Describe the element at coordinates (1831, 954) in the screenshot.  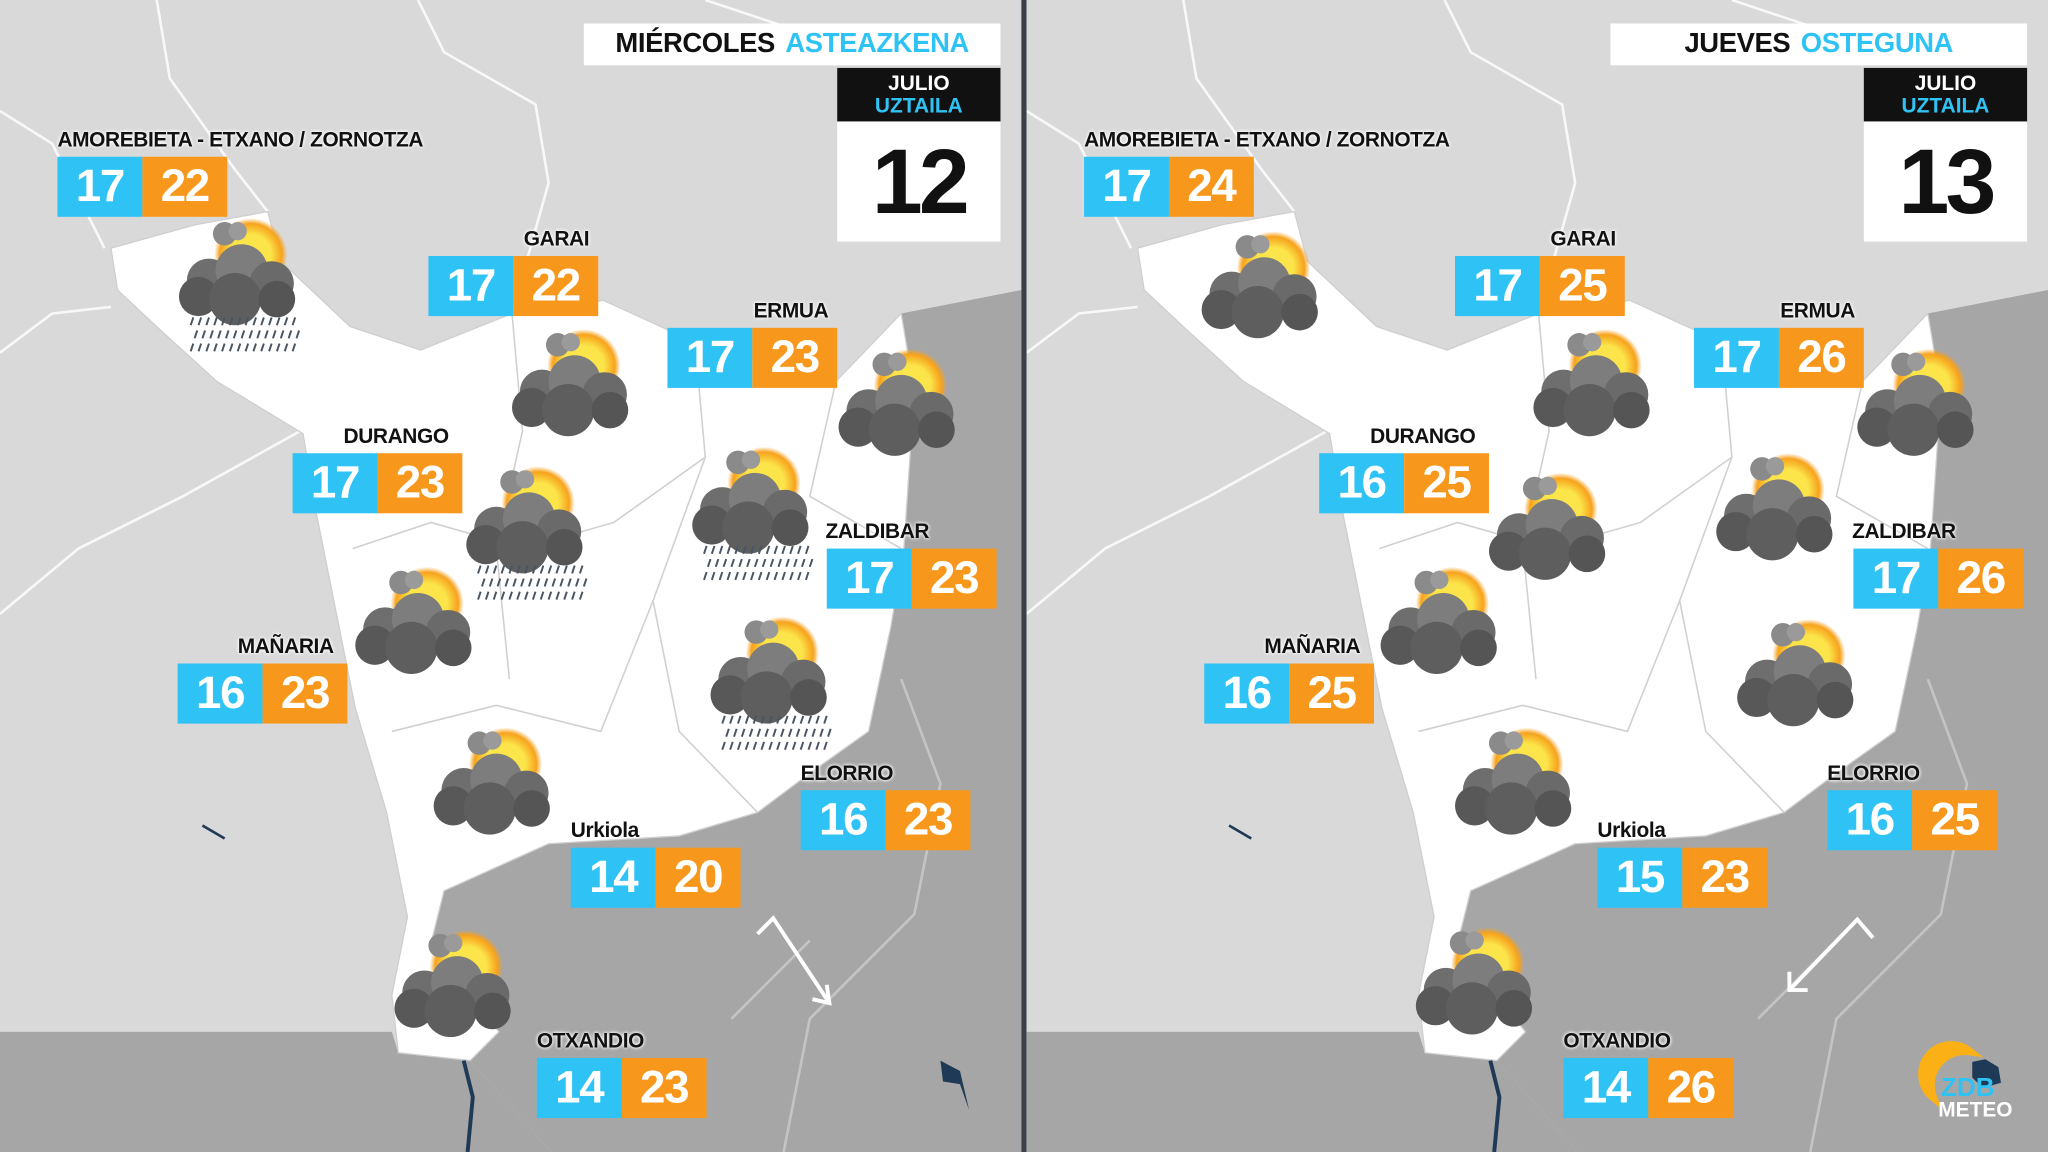
I see `wind-arrow-southwest-icon` at that location.